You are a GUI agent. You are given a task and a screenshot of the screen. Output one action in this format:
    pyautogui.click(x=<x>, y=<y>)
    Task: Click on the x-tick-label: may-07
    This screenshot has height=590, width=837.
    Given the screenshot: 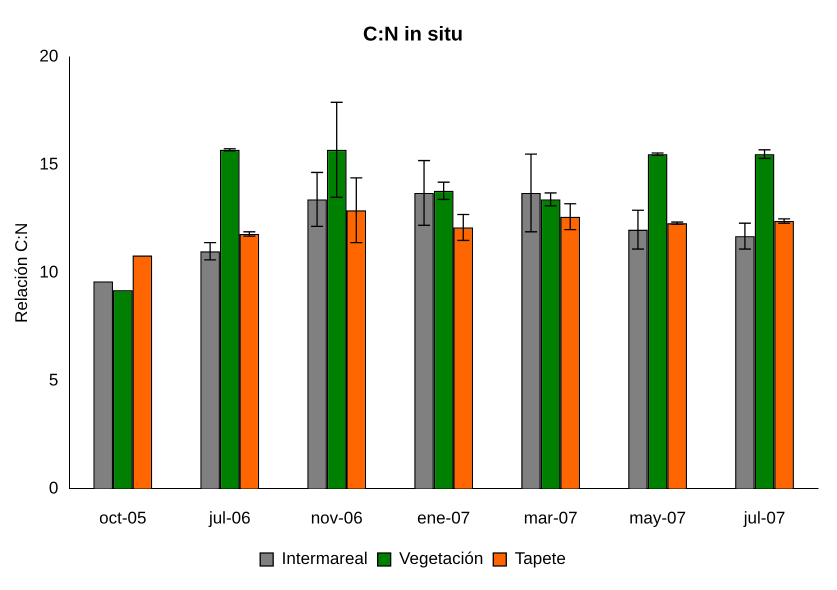 What is the action you would take?
    pyautogui.click(x=657, y=518)
    